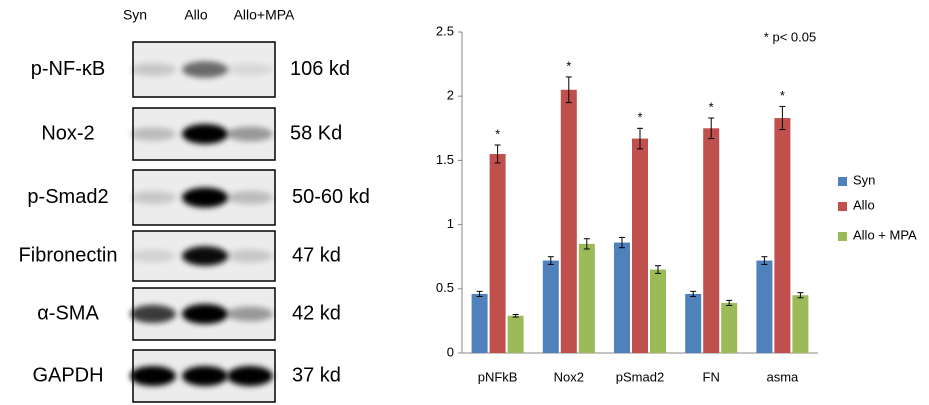  I want to click on size-label: 106 kd, so click(320, 69).